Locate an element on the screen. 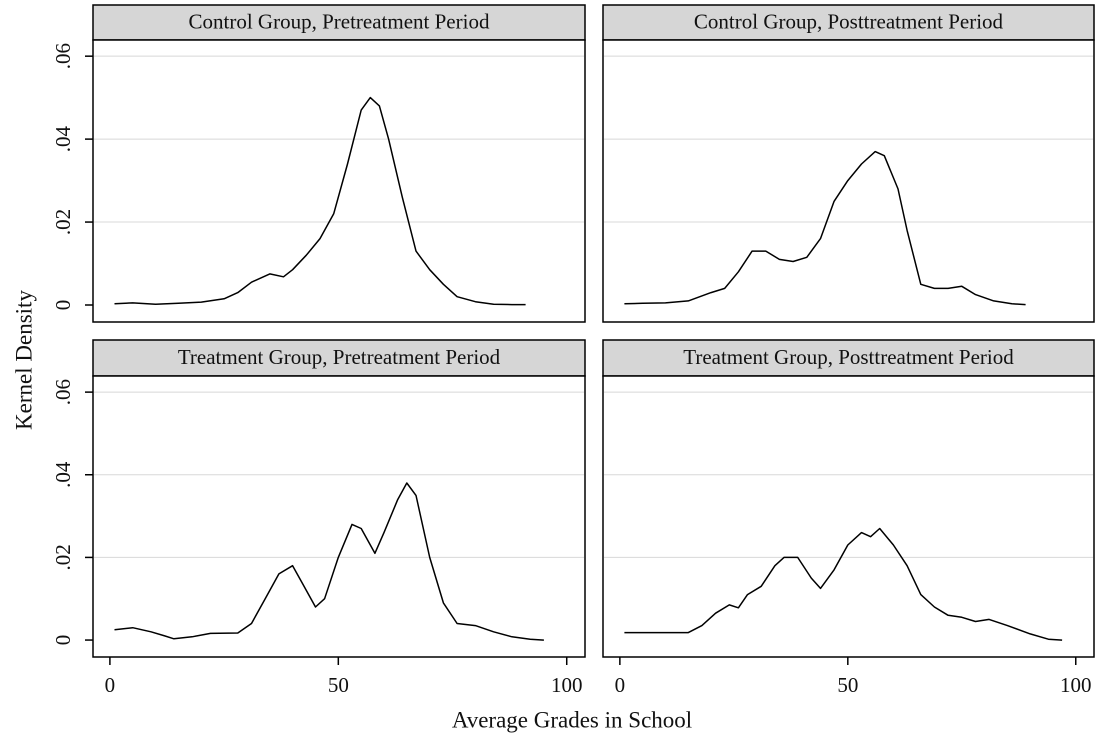  panel-title: Control Group, Posttreatment Period is located at coordinates (849, 21).